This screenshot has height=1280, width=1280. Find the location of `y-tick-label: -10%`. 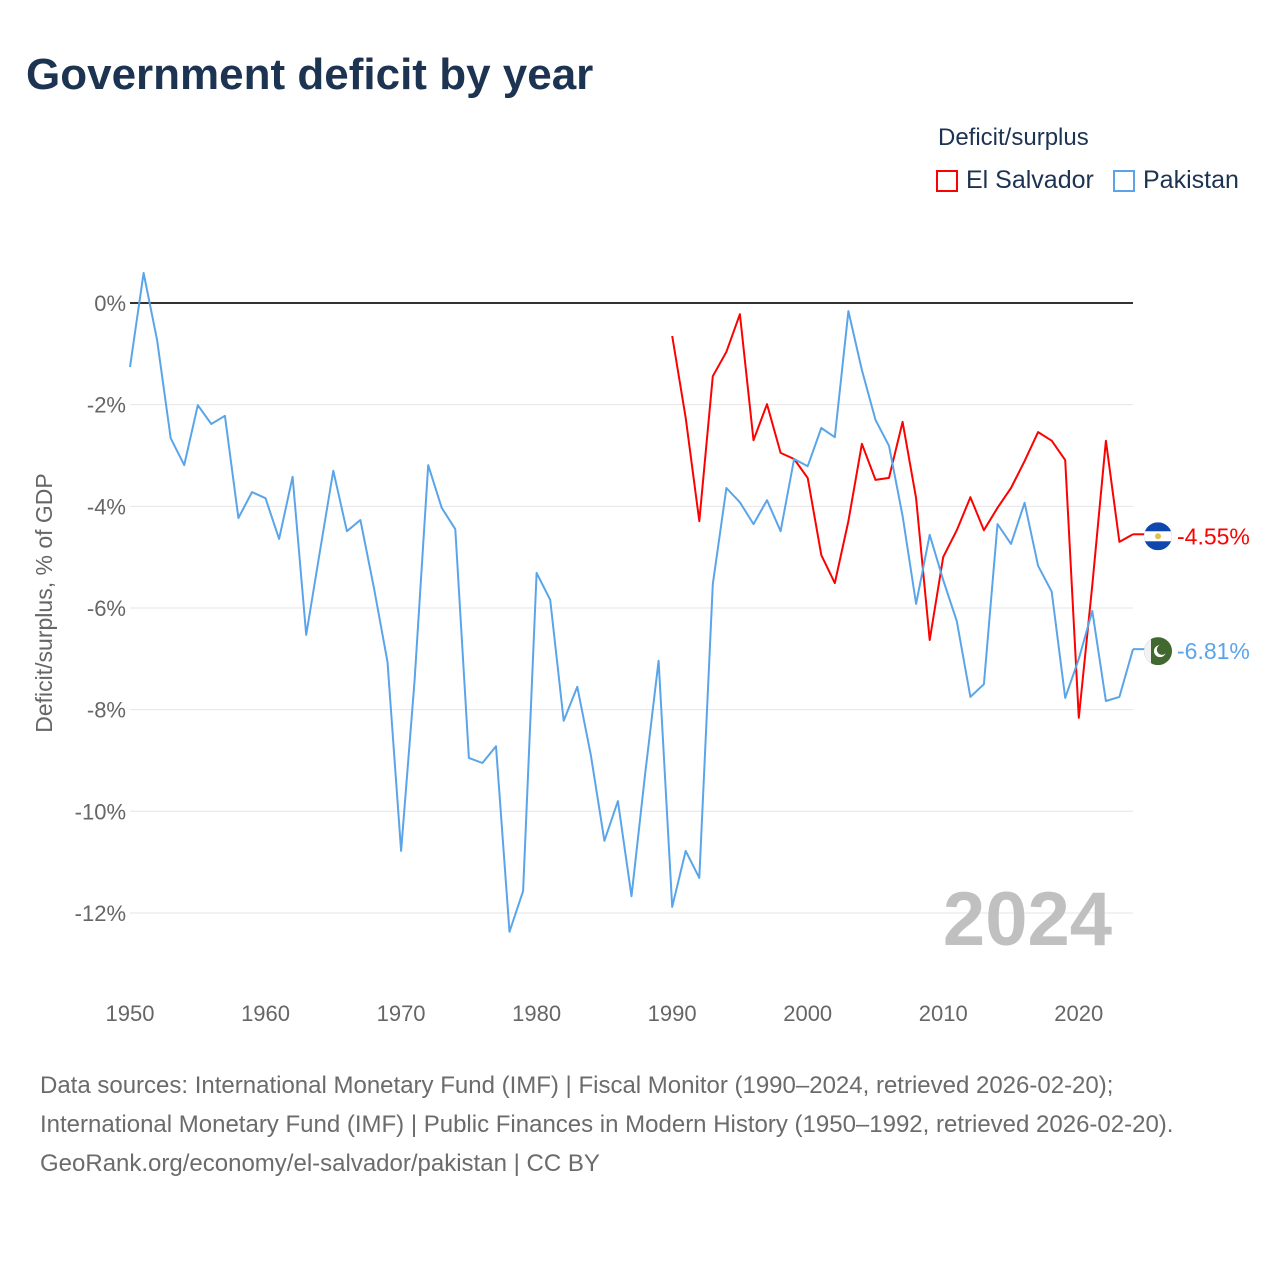

y-tick-label: -10% is located at coordinates (100, 811).